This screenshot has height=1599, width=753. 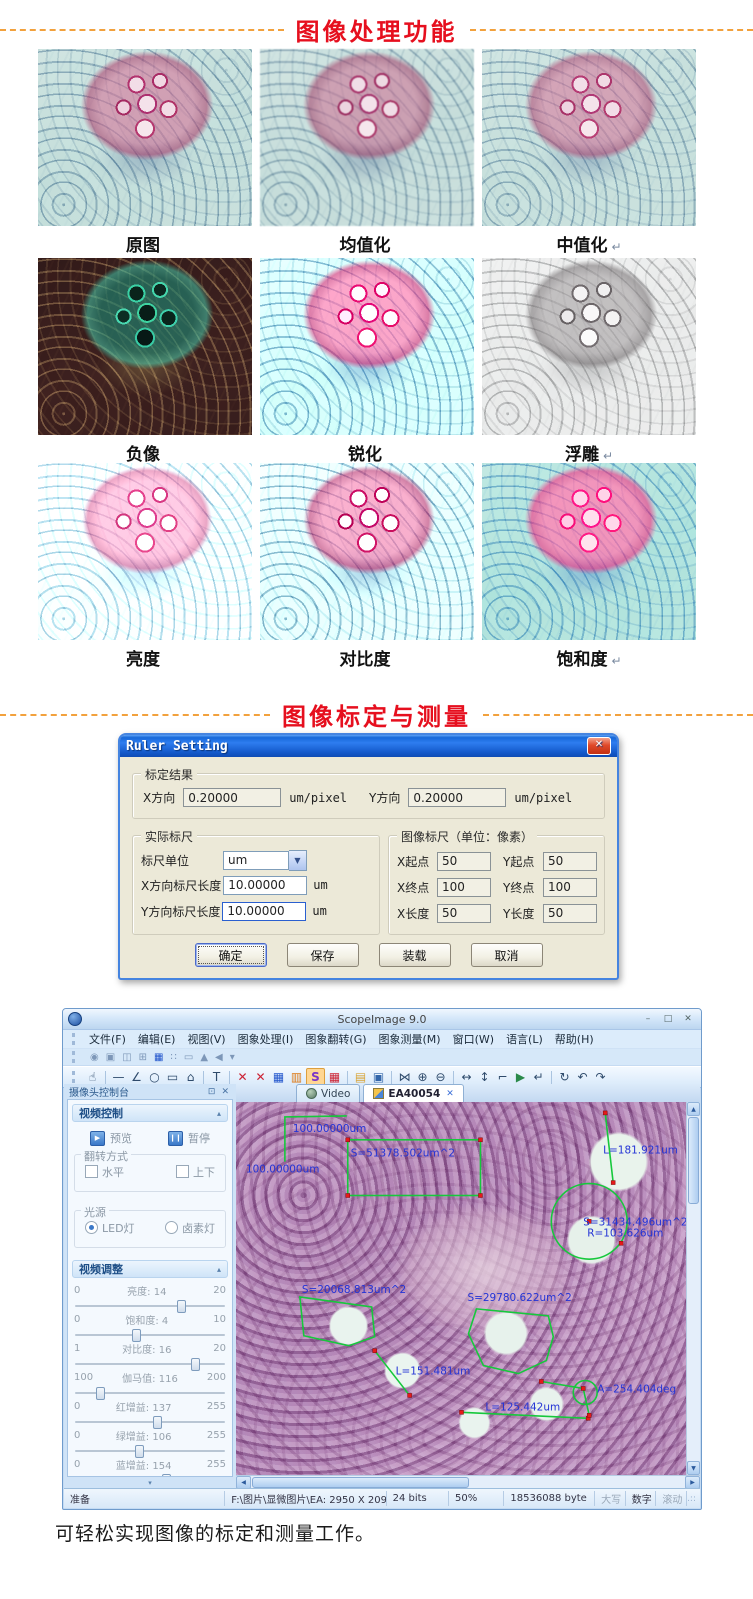 I want to click on zoom-out-icon: ⊖, so click(x=440, y=1077).